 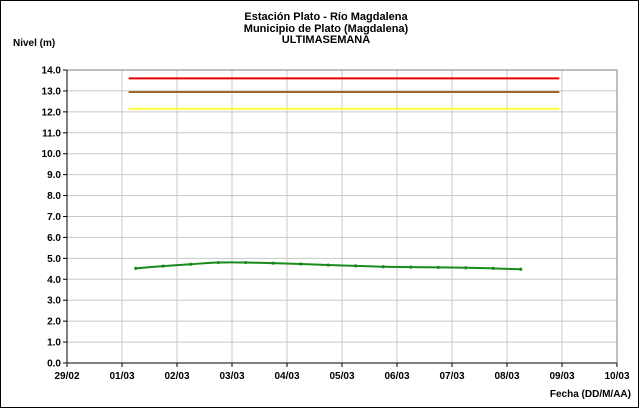 I want to click on y-tick-label: 3.0, so click(x=54, y=301).